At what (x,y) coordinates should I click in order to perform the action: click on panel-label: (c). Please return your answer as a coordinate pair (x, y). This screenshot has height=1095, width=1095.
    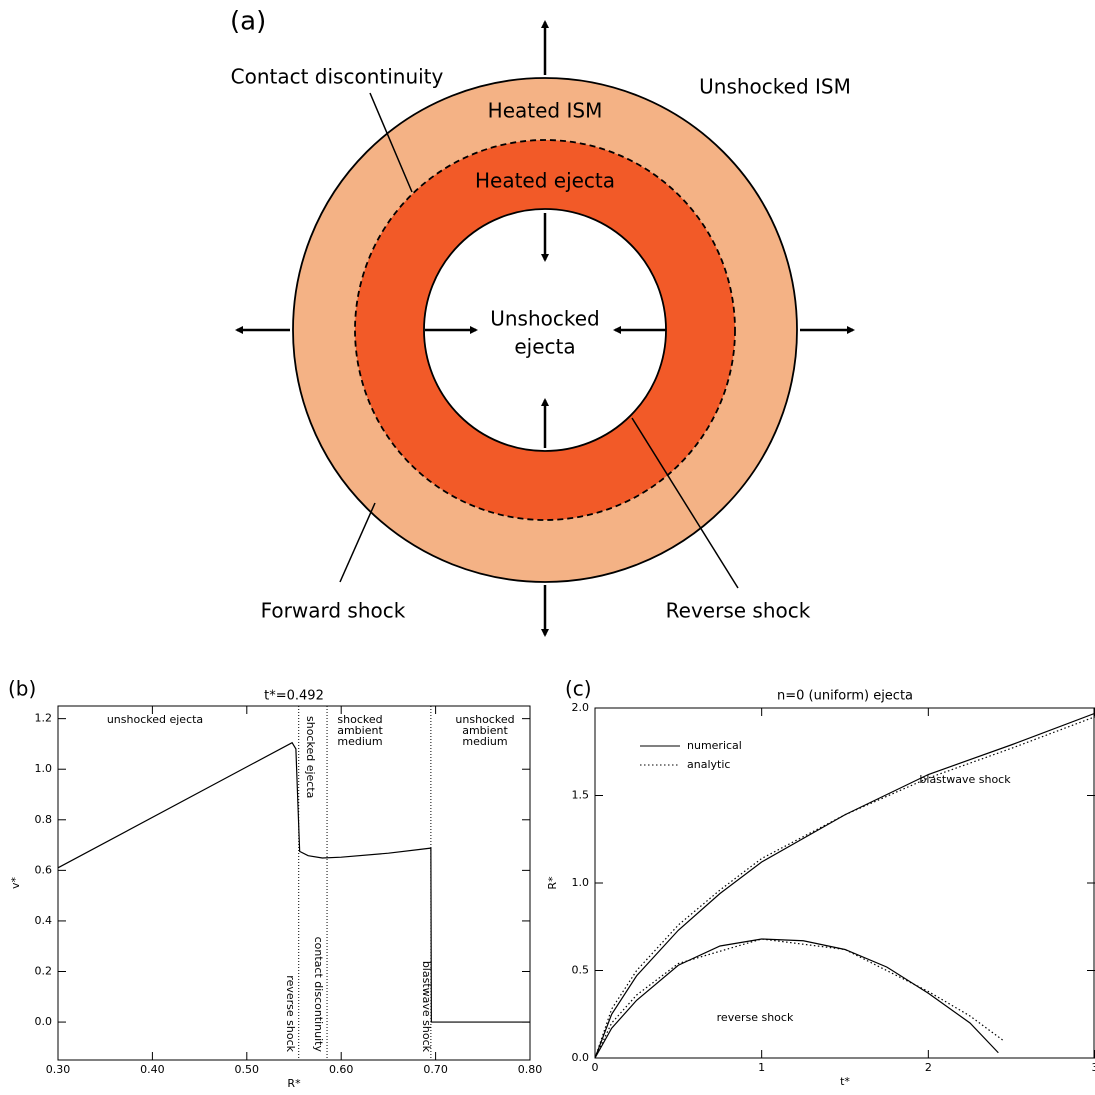
    Looking at the image, I should click on (578, 689).